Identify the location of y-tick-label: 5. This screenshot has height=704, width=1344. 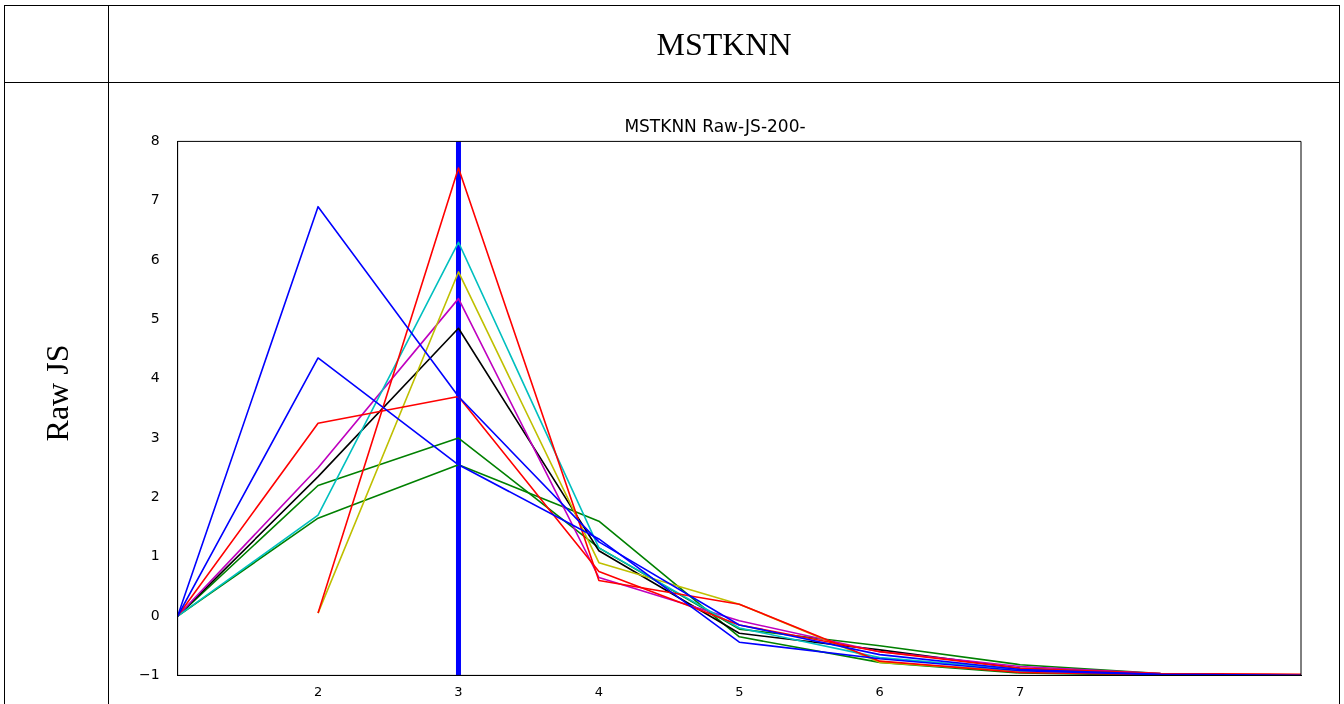
(155, 318).